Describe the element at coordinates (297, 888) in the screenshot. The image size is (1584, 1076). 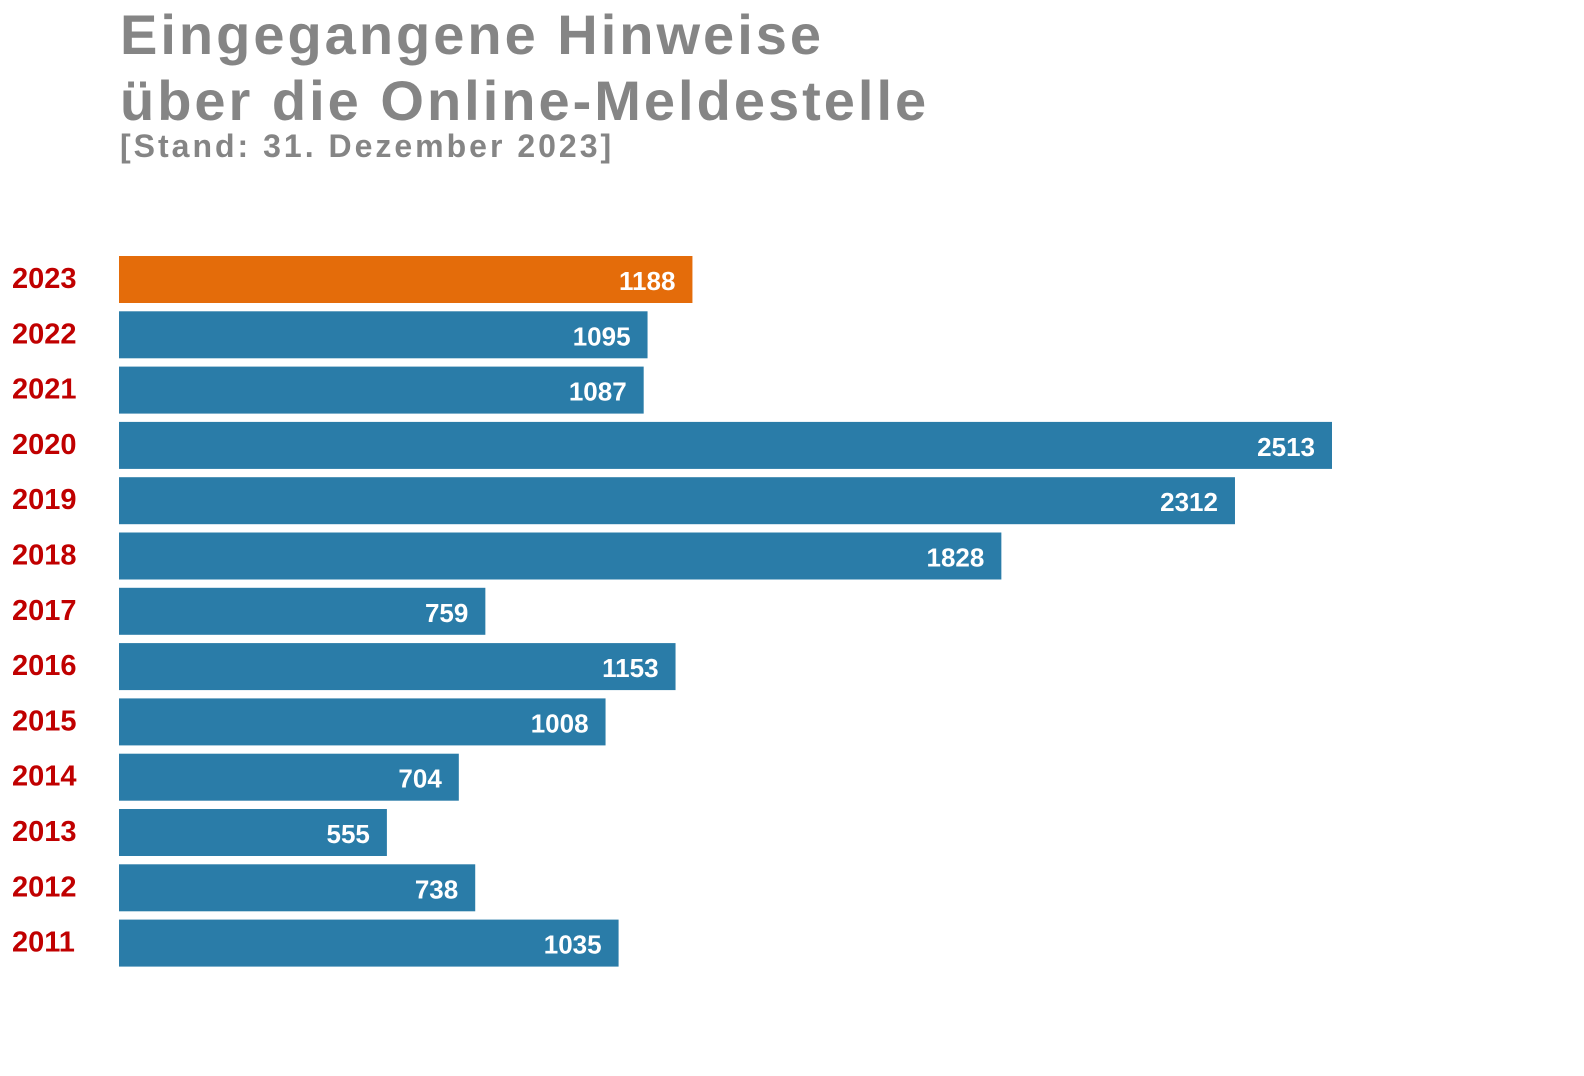
I see `bar-2012` at that location.